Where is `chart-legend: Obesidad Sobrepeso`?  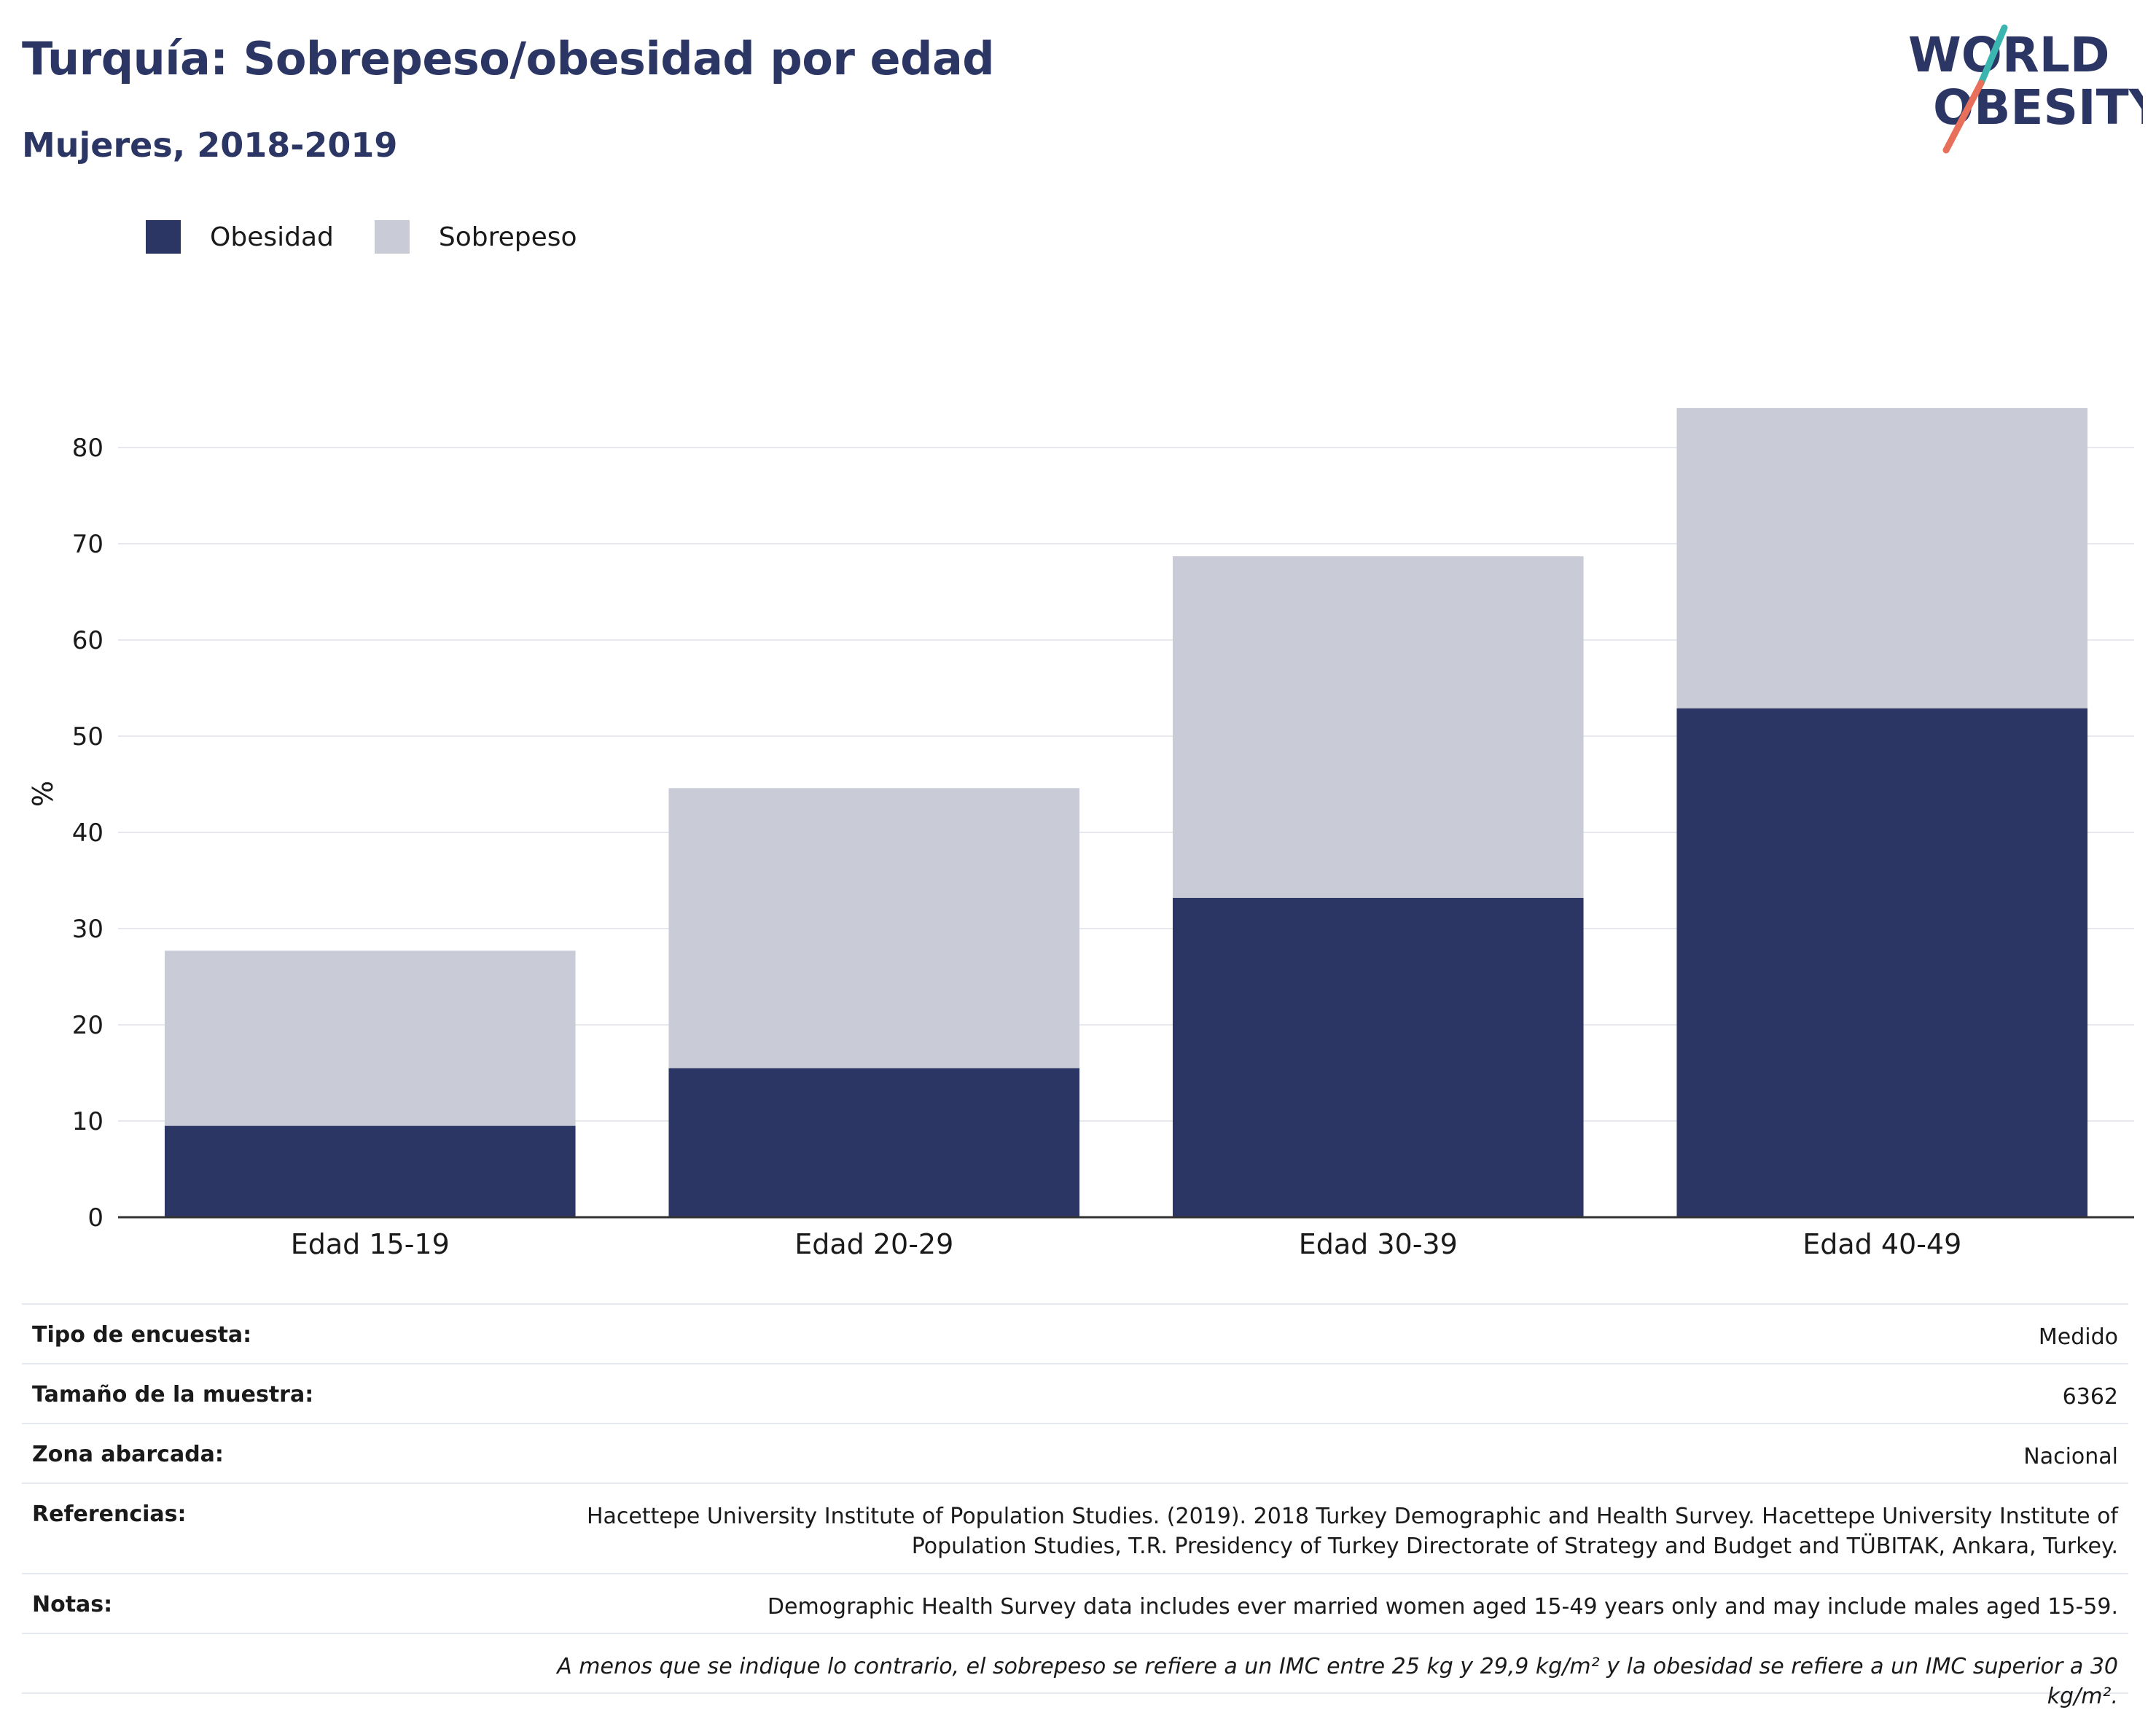
chart-legend: Obesidad Sobrepeso is located at coordinates (382, 237).